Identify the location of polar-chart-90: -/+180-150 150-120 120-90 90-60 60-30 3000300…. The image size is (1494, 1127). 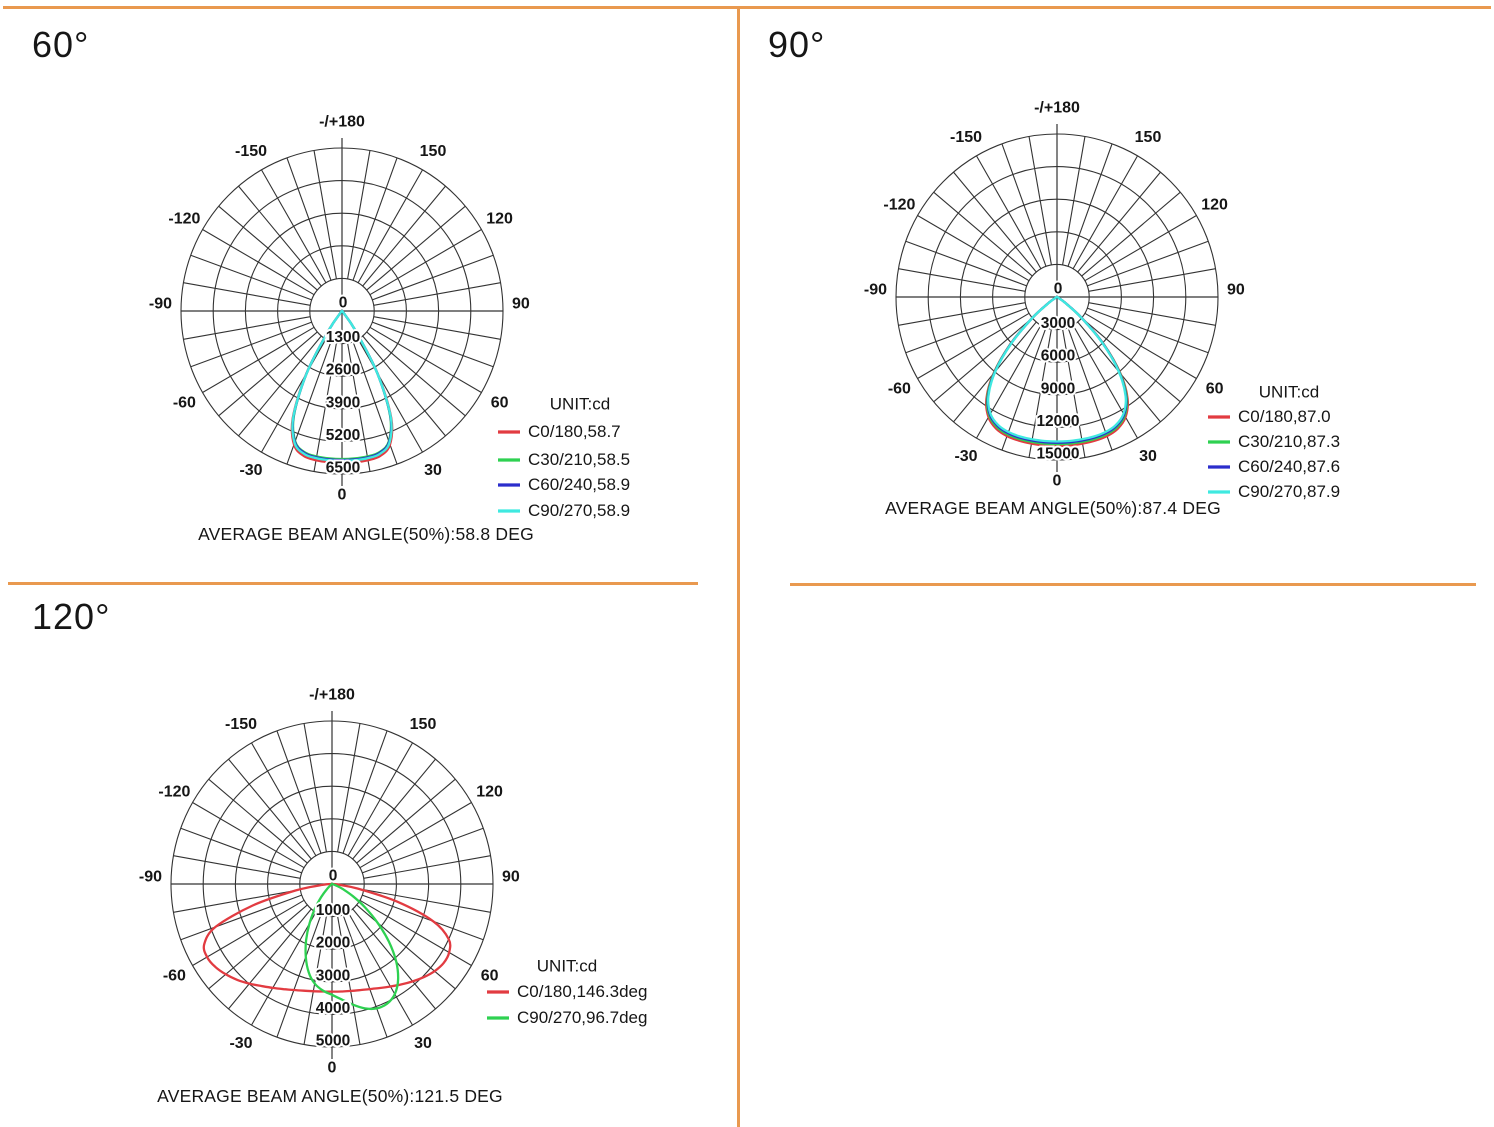
(1102, 301).